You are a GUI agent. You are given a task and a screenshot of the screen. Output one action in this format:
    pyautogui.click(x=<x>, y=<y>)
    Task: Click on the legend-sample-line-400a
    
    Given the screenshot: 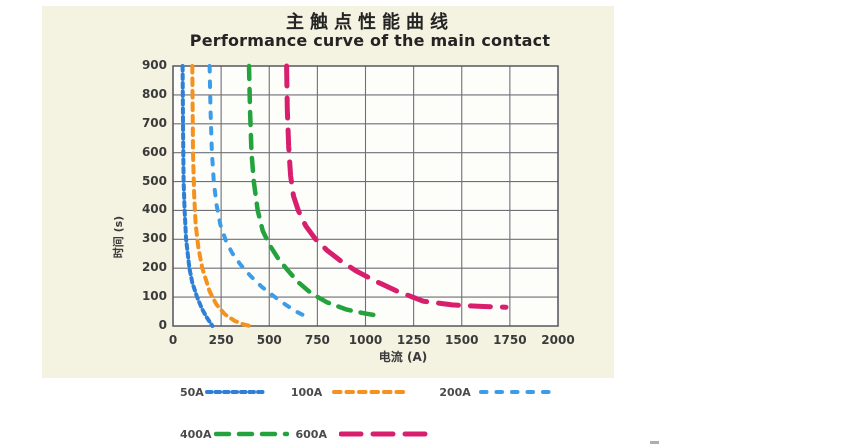 What is the action you would take?
    pyautogui.click(x=252, y=434)
    